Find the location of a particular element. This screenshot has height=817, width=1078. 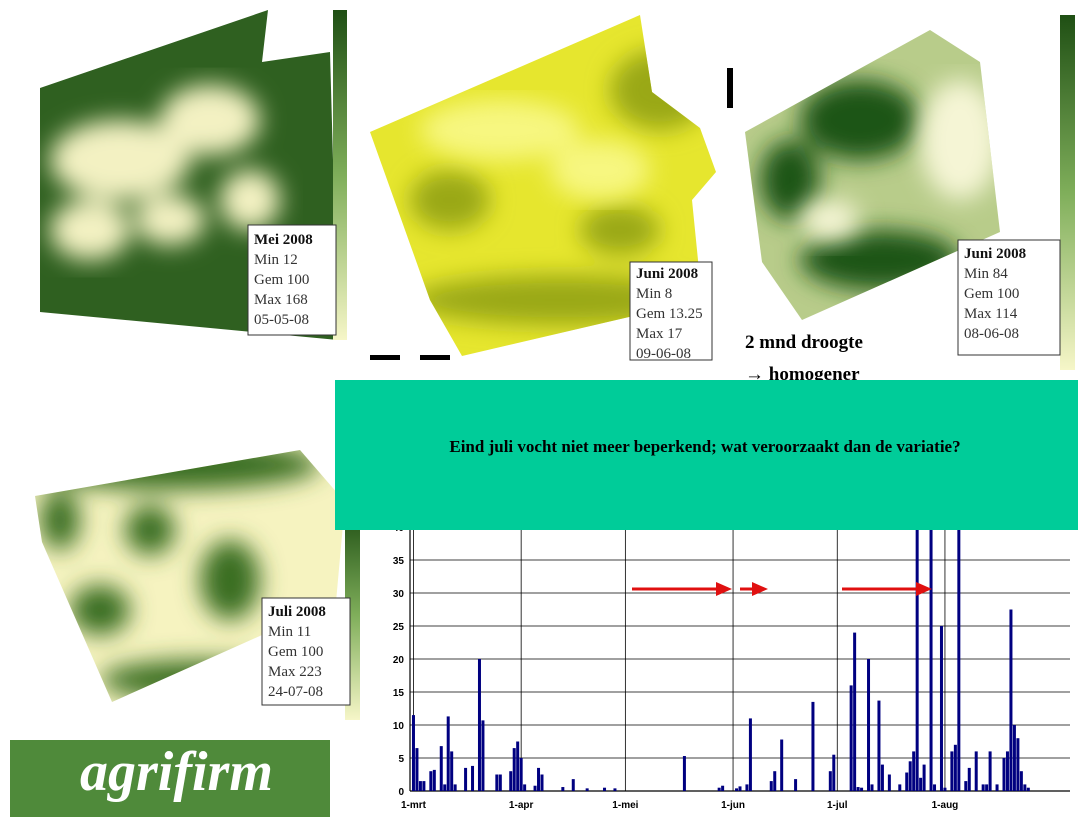

logo-bg is located at coordinates (170, 778).